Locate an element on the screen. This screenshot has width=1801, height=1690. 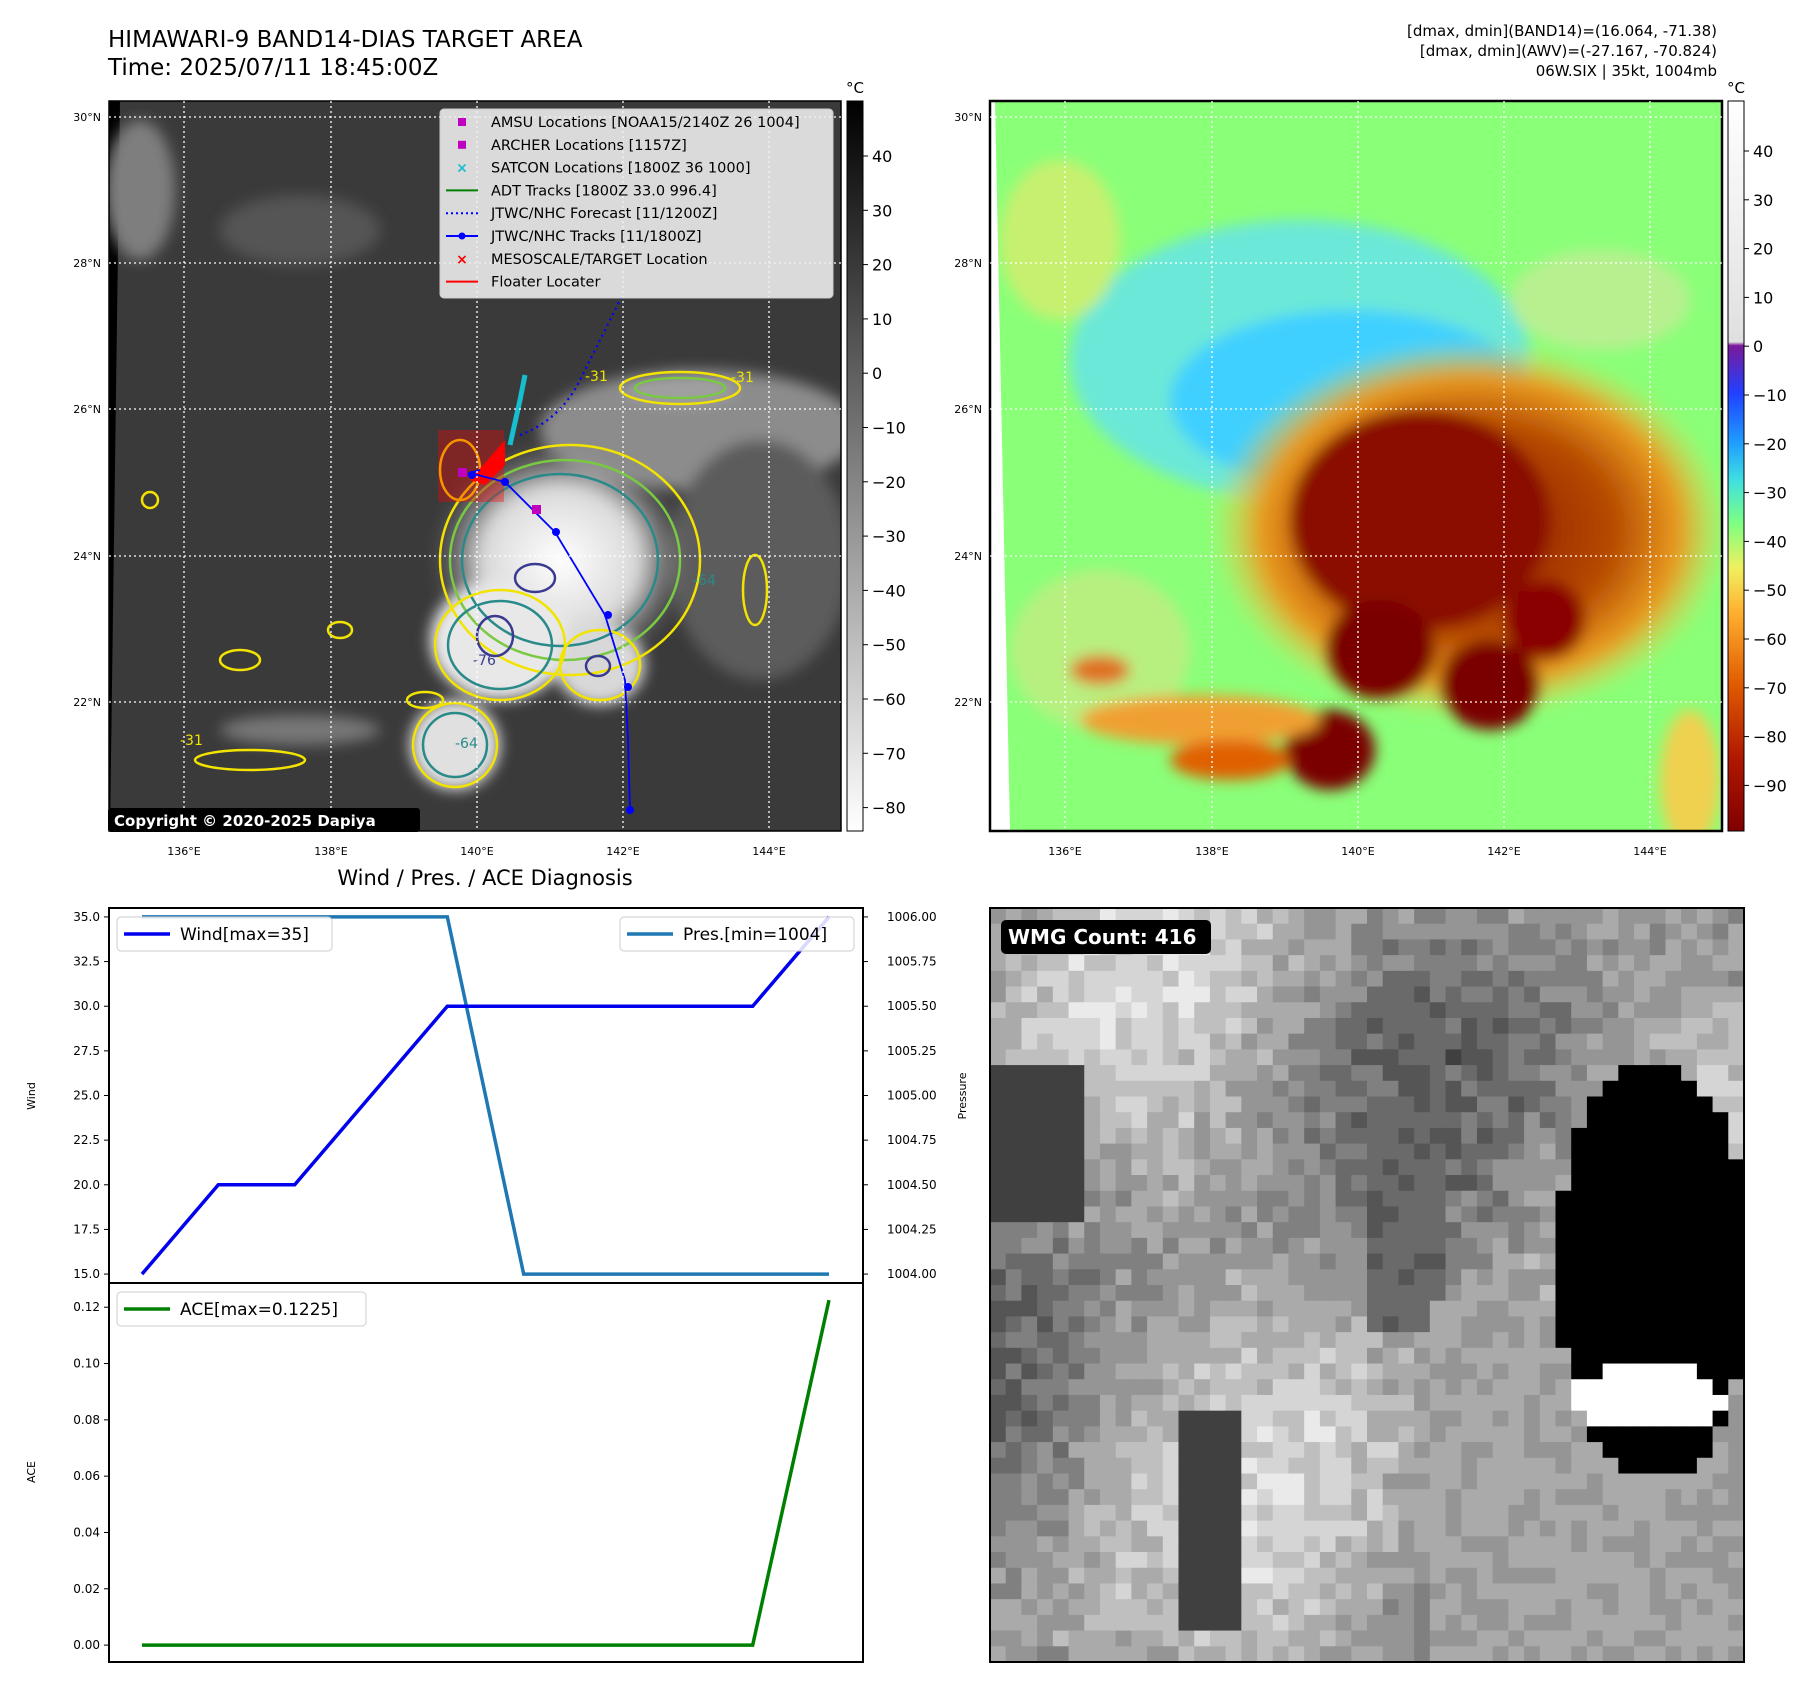
lon-tick-label: 144°E is located at coordinates (1649, 851).